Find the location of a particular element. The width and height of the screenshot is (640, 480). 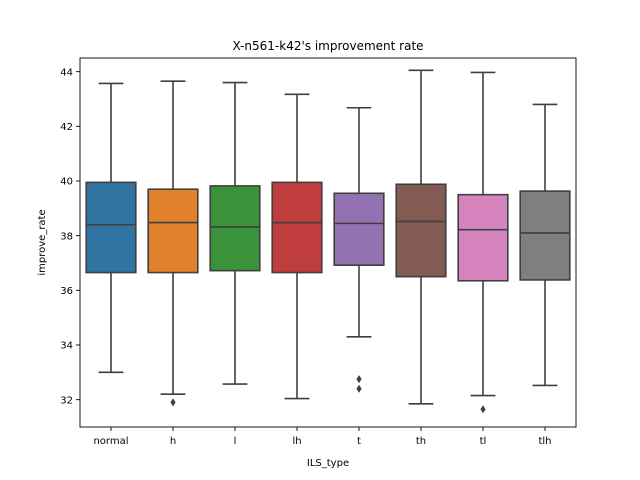

chart-title: X-n561-k42's improvement rate is located at coordinates (327, 46).